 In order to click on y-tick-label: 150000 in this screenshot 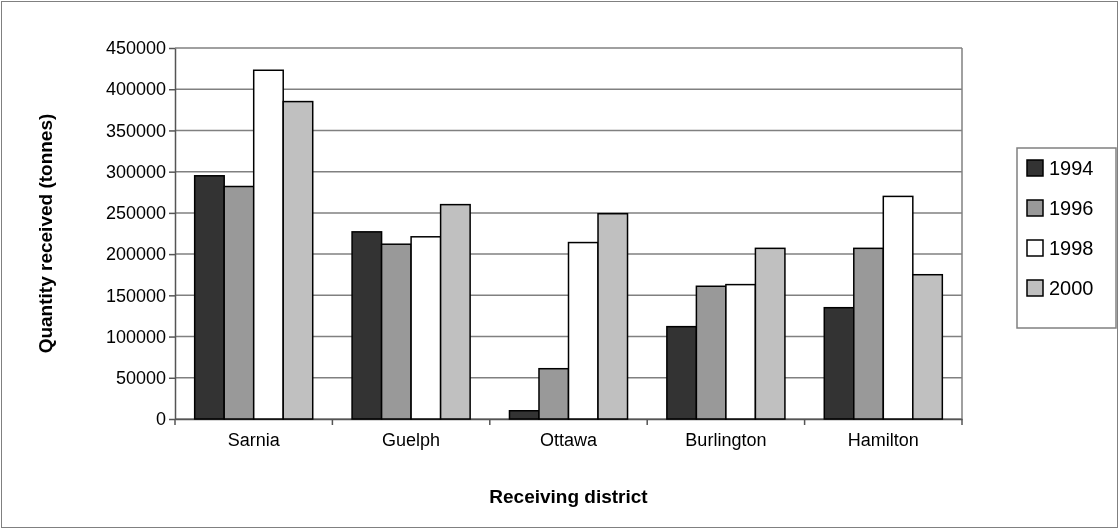, I will do `click(135, 295)`.